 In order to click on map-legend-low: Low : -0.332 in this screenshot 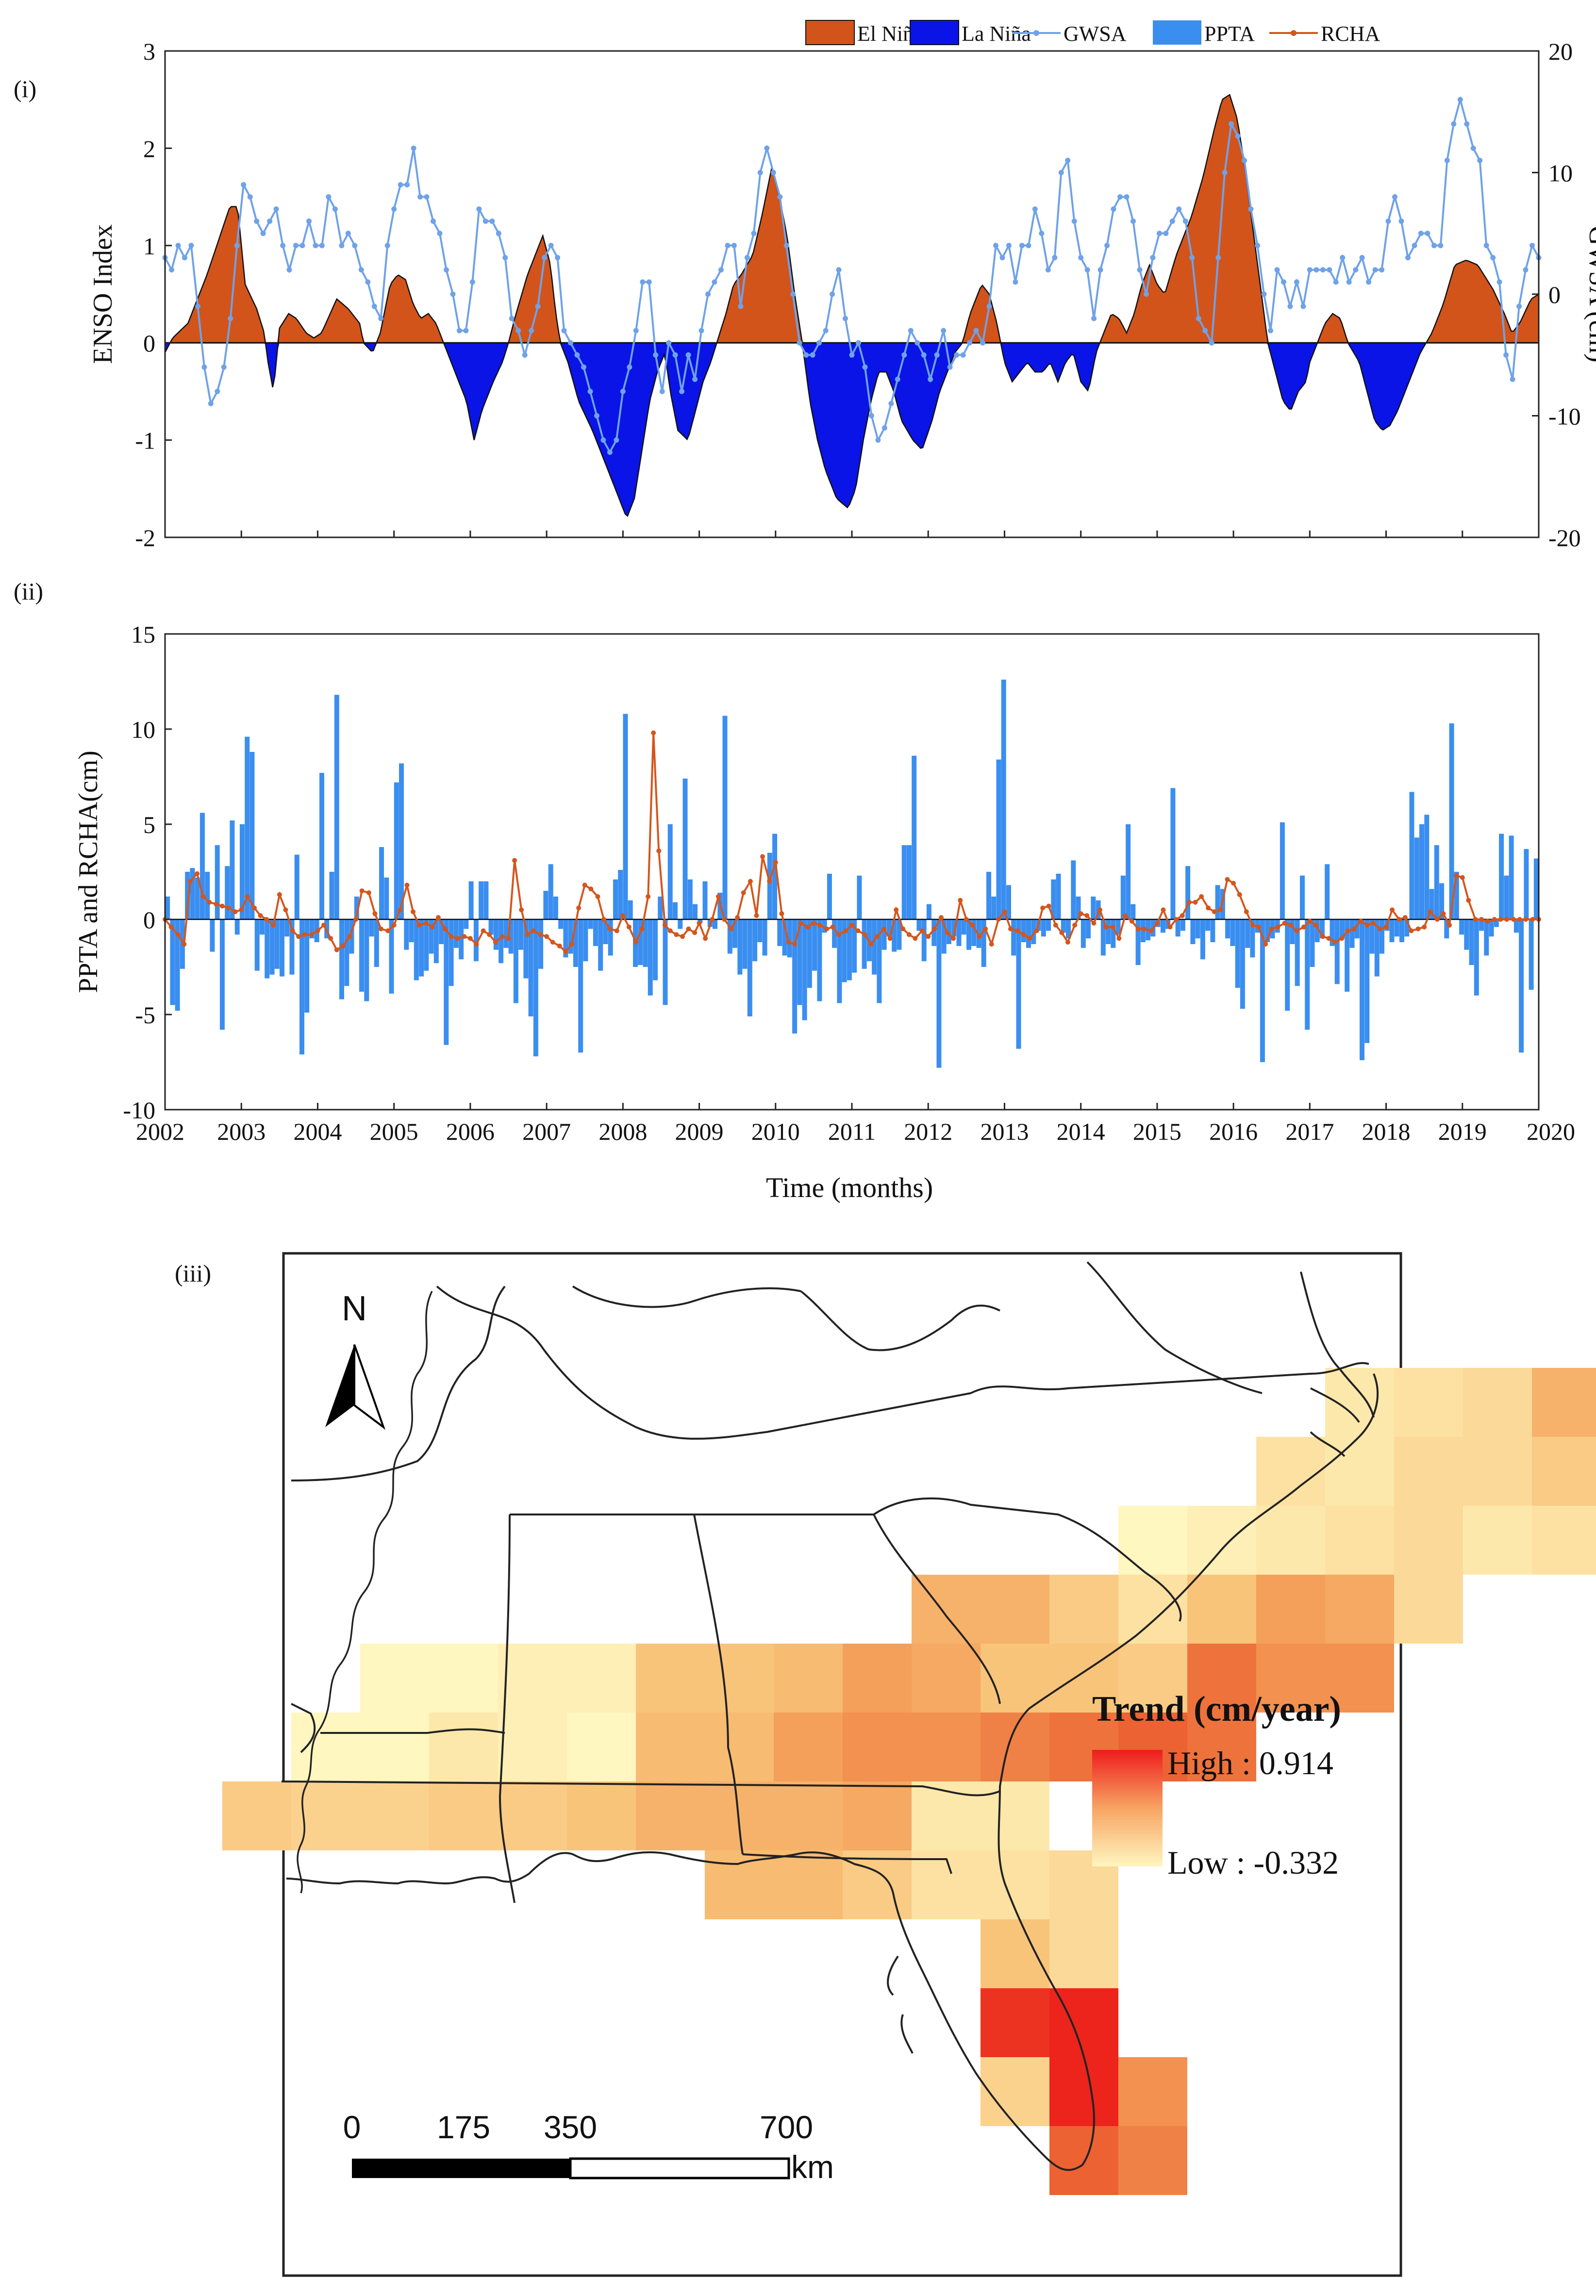, I will do `click(1253, 1862)`.